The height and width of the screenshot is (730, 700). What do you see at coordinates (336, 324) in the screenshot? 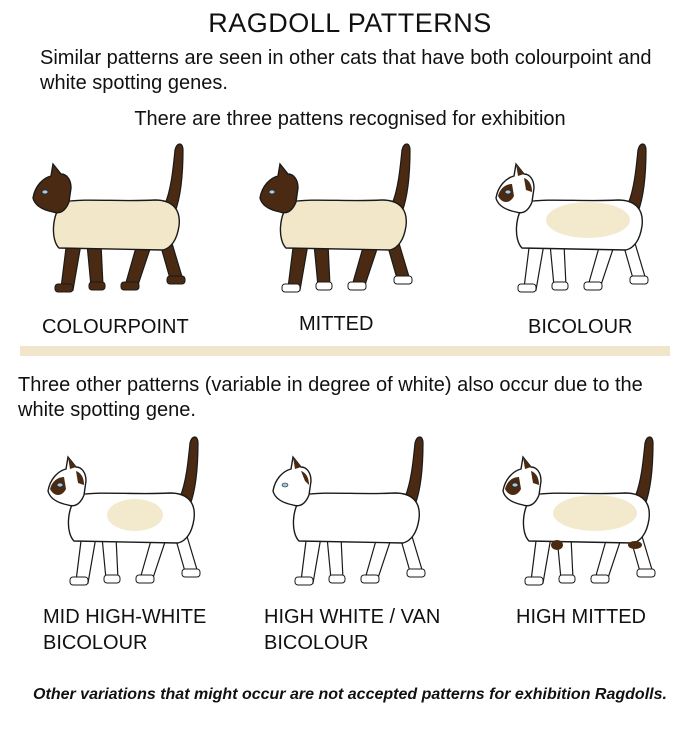
I see `mitted-label: MITTED` at bounding box center [336, 324].